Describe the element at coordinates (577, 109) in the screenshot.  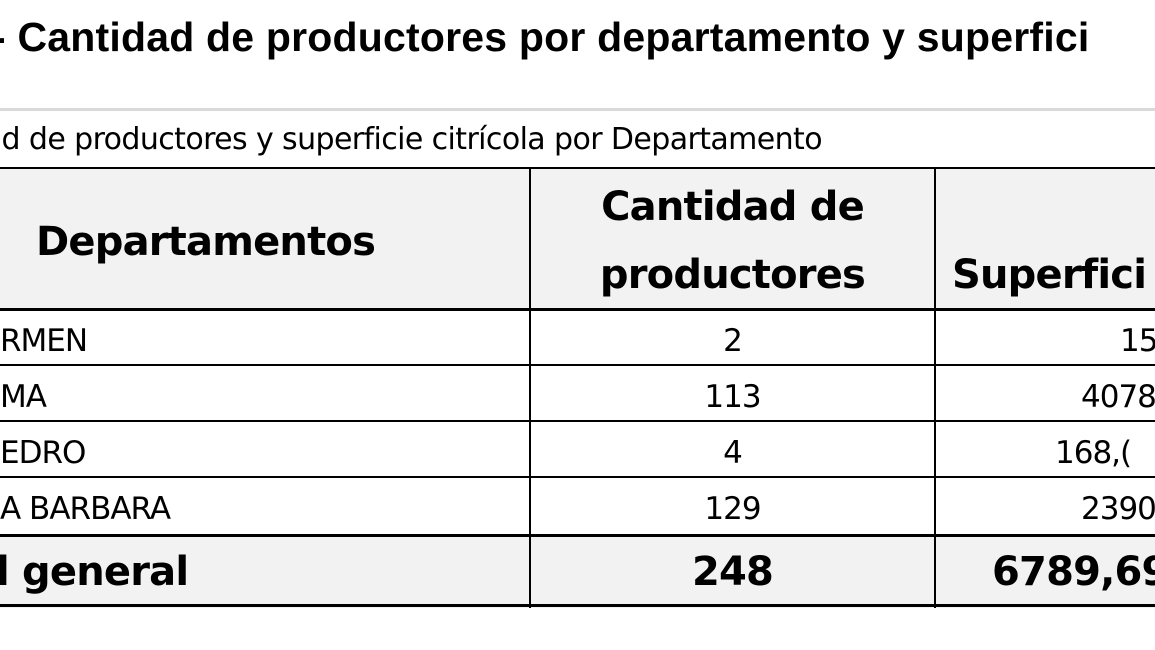
I see `heading-divider` at that location.